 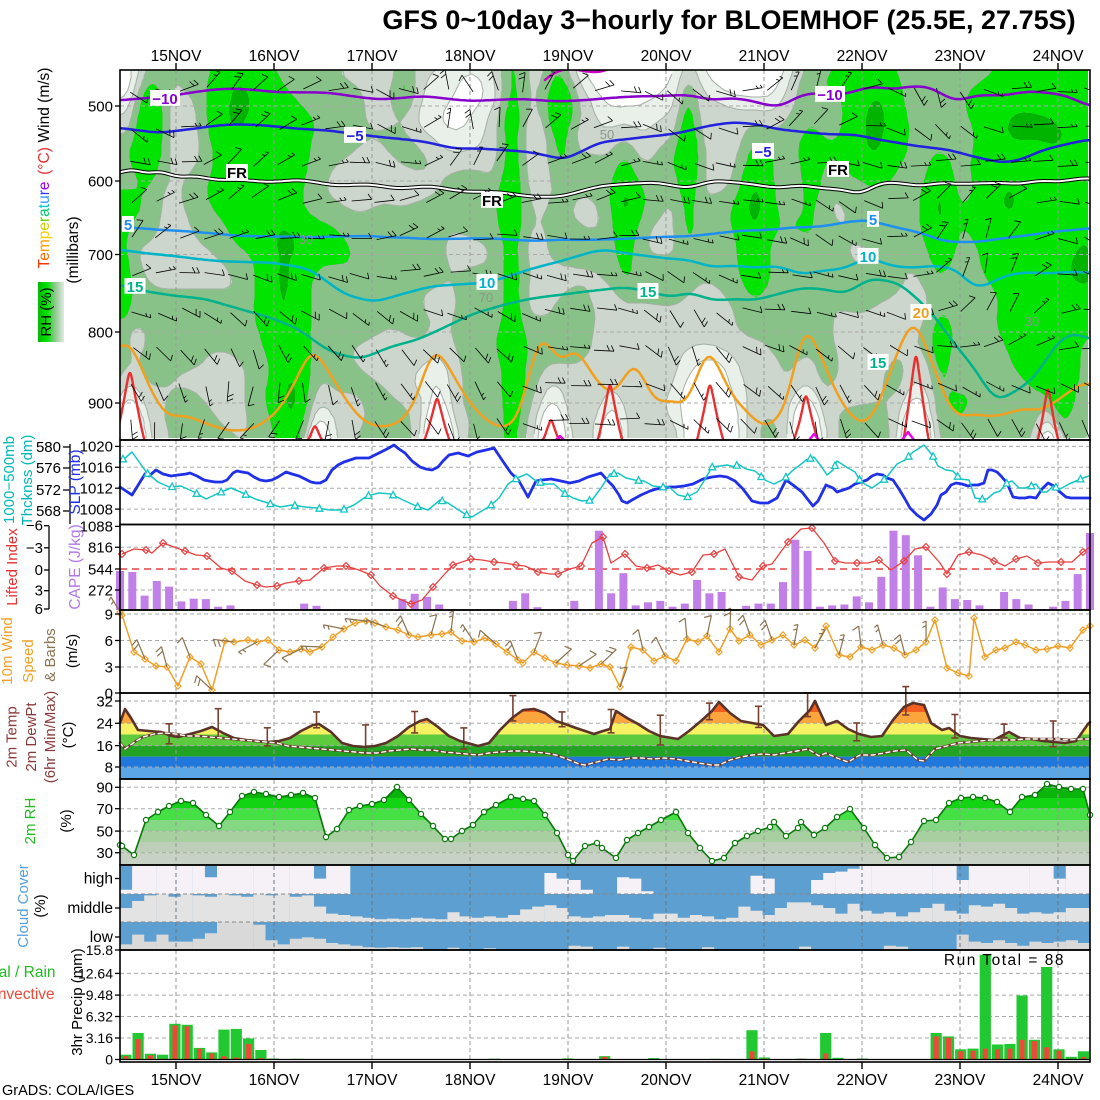 I want to click on svg-text: Total / Rain, so click(x=28, y=972).